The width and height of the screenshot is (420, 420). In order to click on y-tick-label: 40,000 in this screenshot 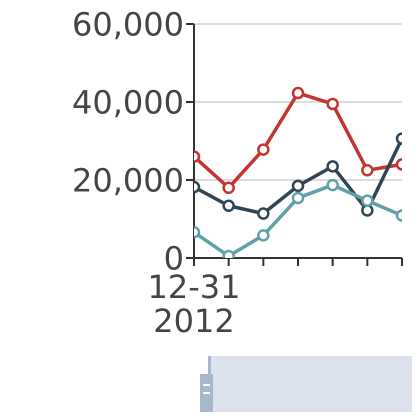, I will do `click(128, 102)`.